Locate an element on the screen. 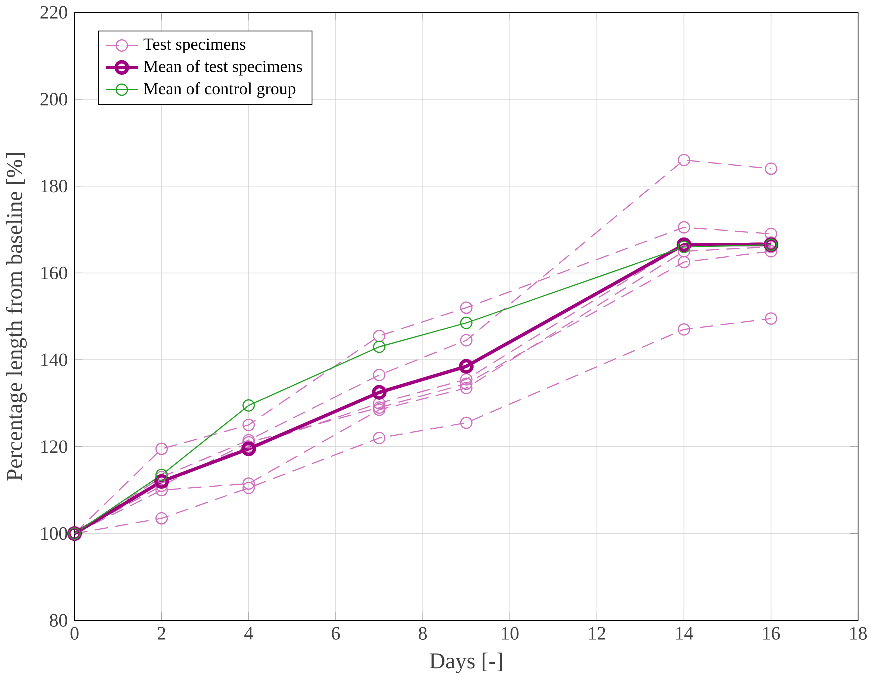  x-tick-label: 0 is located at coordinates (74, 633).